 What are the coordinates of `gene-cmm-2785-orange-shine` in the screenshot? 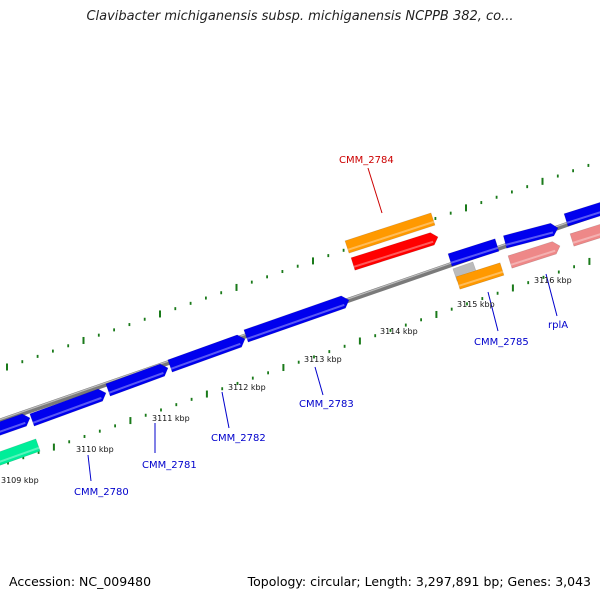 It's located at (481, 278).